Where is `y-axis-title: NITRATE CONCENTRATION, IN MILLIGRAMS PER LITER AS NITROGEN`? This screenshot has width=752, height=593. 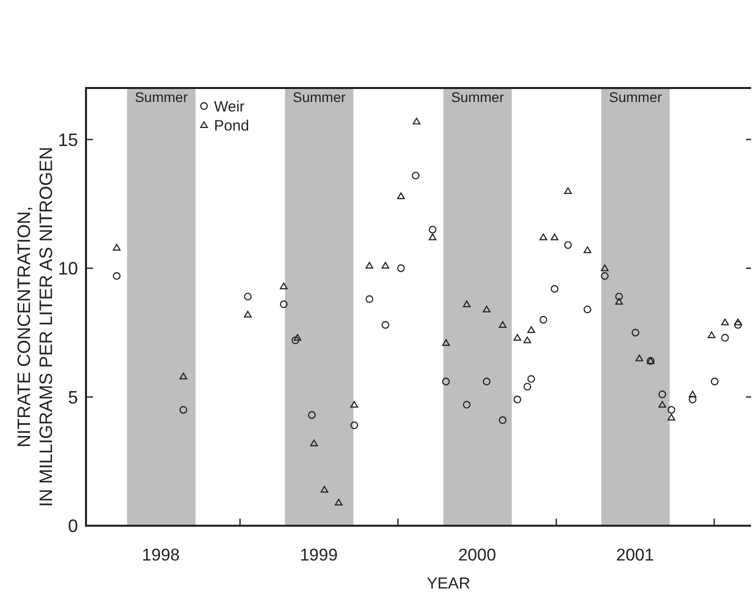 y-axis-title: NITRATE CONCENTRATION, IN MILLIGRAMS PER LITER AS NITROGEN is located at coordinates (35, 326).